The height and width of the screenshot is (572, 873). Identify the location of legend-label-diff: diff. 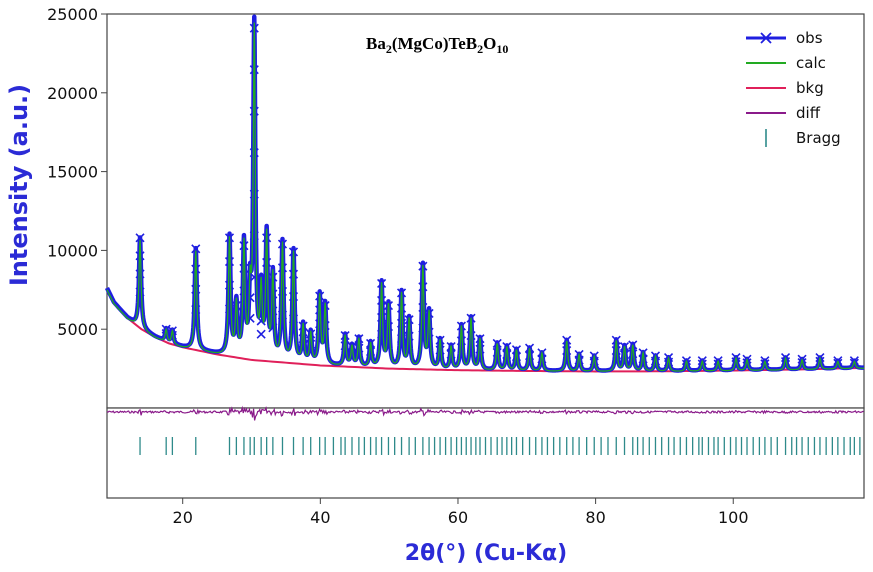
(808, 113).